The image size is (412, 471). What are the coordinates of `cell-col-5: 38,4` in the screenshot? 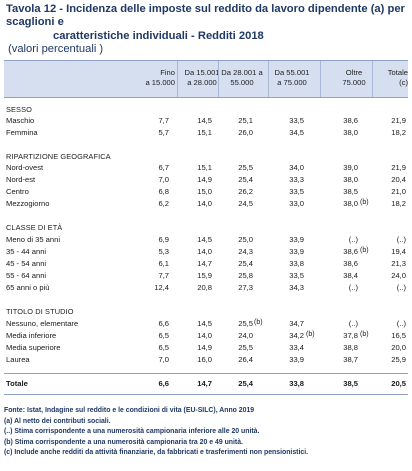 It's located at (350, 275).